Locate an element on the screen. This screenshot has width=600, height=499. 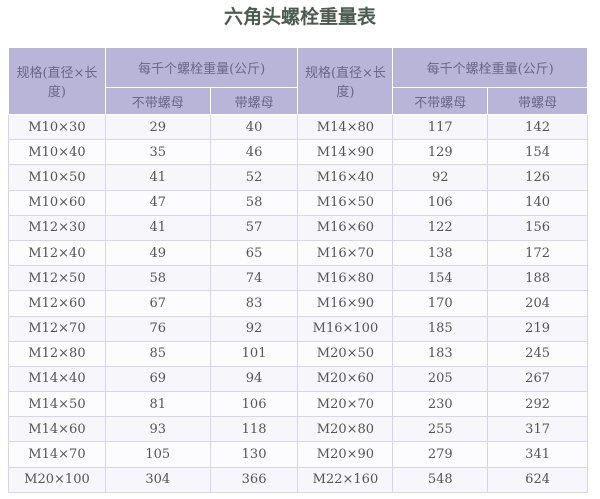
cell-spec: M10×30 is located at coordinates (57, 127).